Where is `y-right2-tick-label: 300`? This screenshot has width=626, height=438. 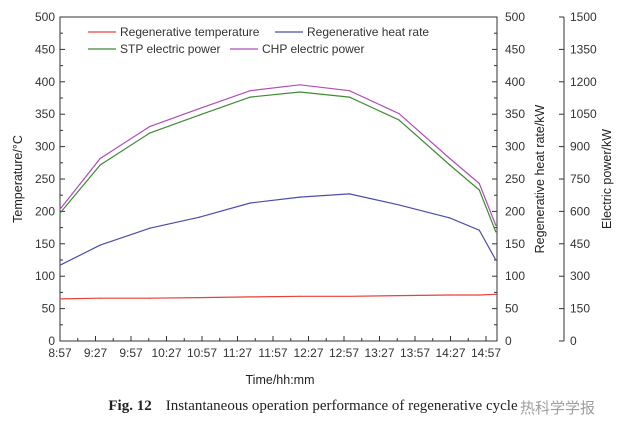
y-right2-tick-label: 300 is located at coordinates (580, 276).